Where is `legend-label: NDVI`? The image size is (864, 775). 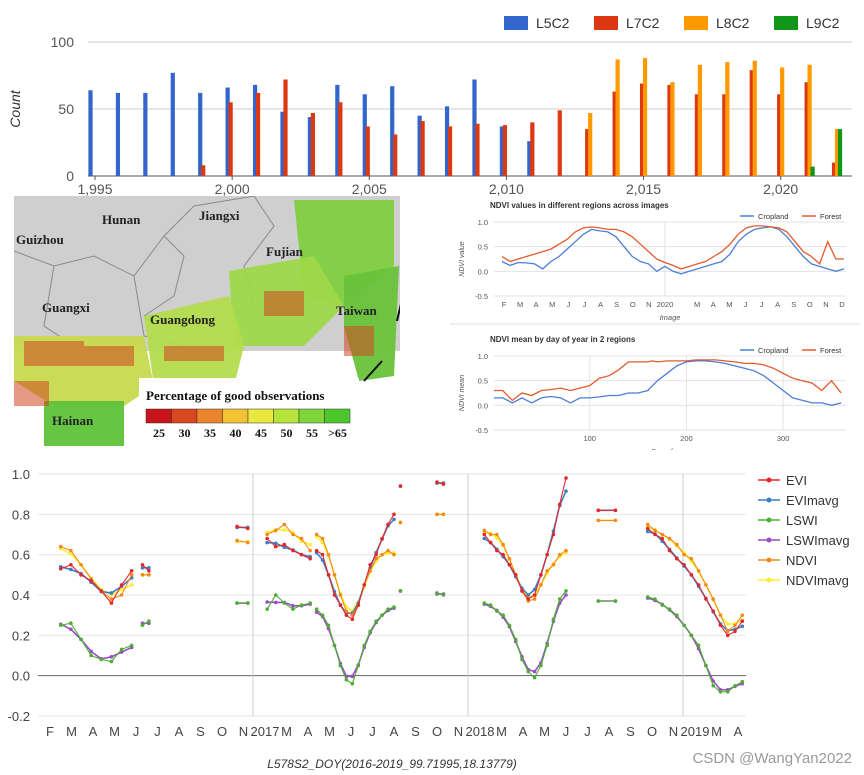 legend-label: NDVI is located at coordinates (801, 560).